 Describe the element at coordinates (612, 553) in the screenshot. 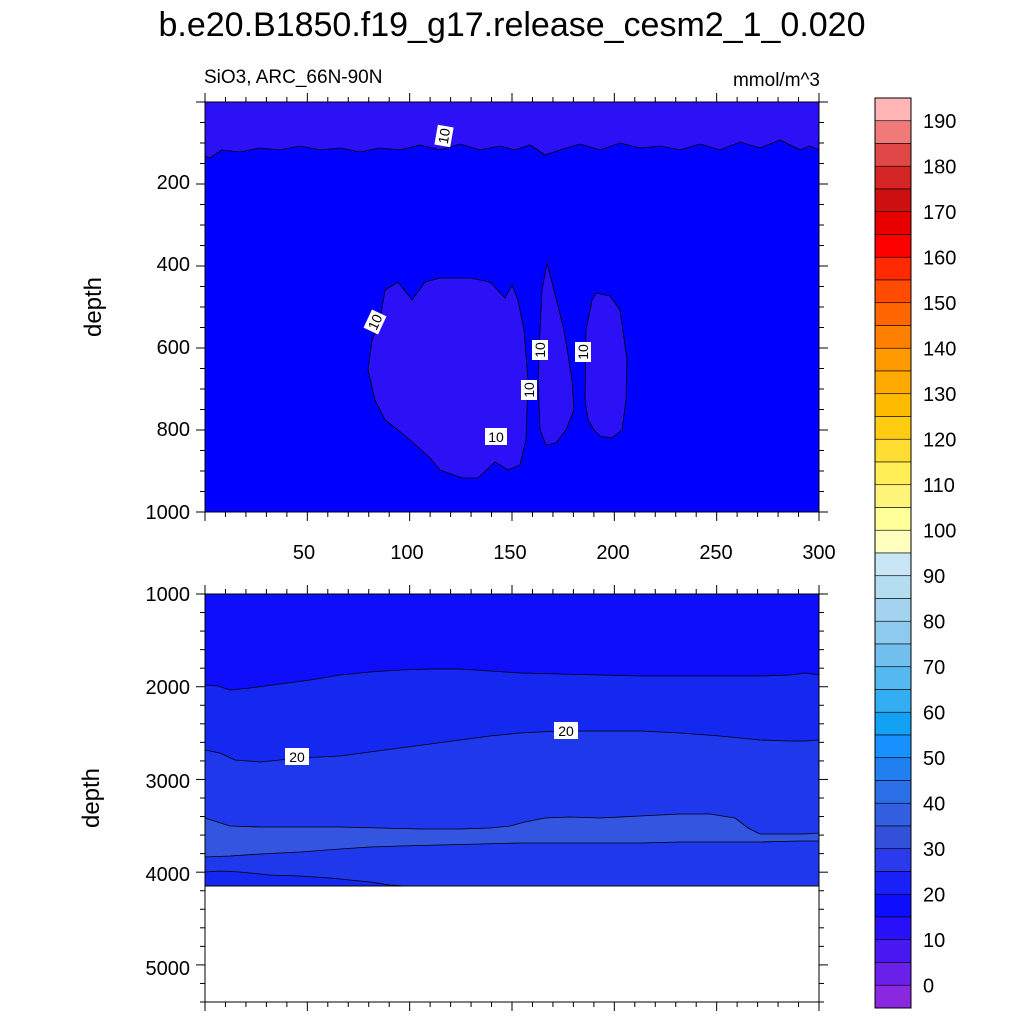

I see `upper-xtick-200: 200` at that location.